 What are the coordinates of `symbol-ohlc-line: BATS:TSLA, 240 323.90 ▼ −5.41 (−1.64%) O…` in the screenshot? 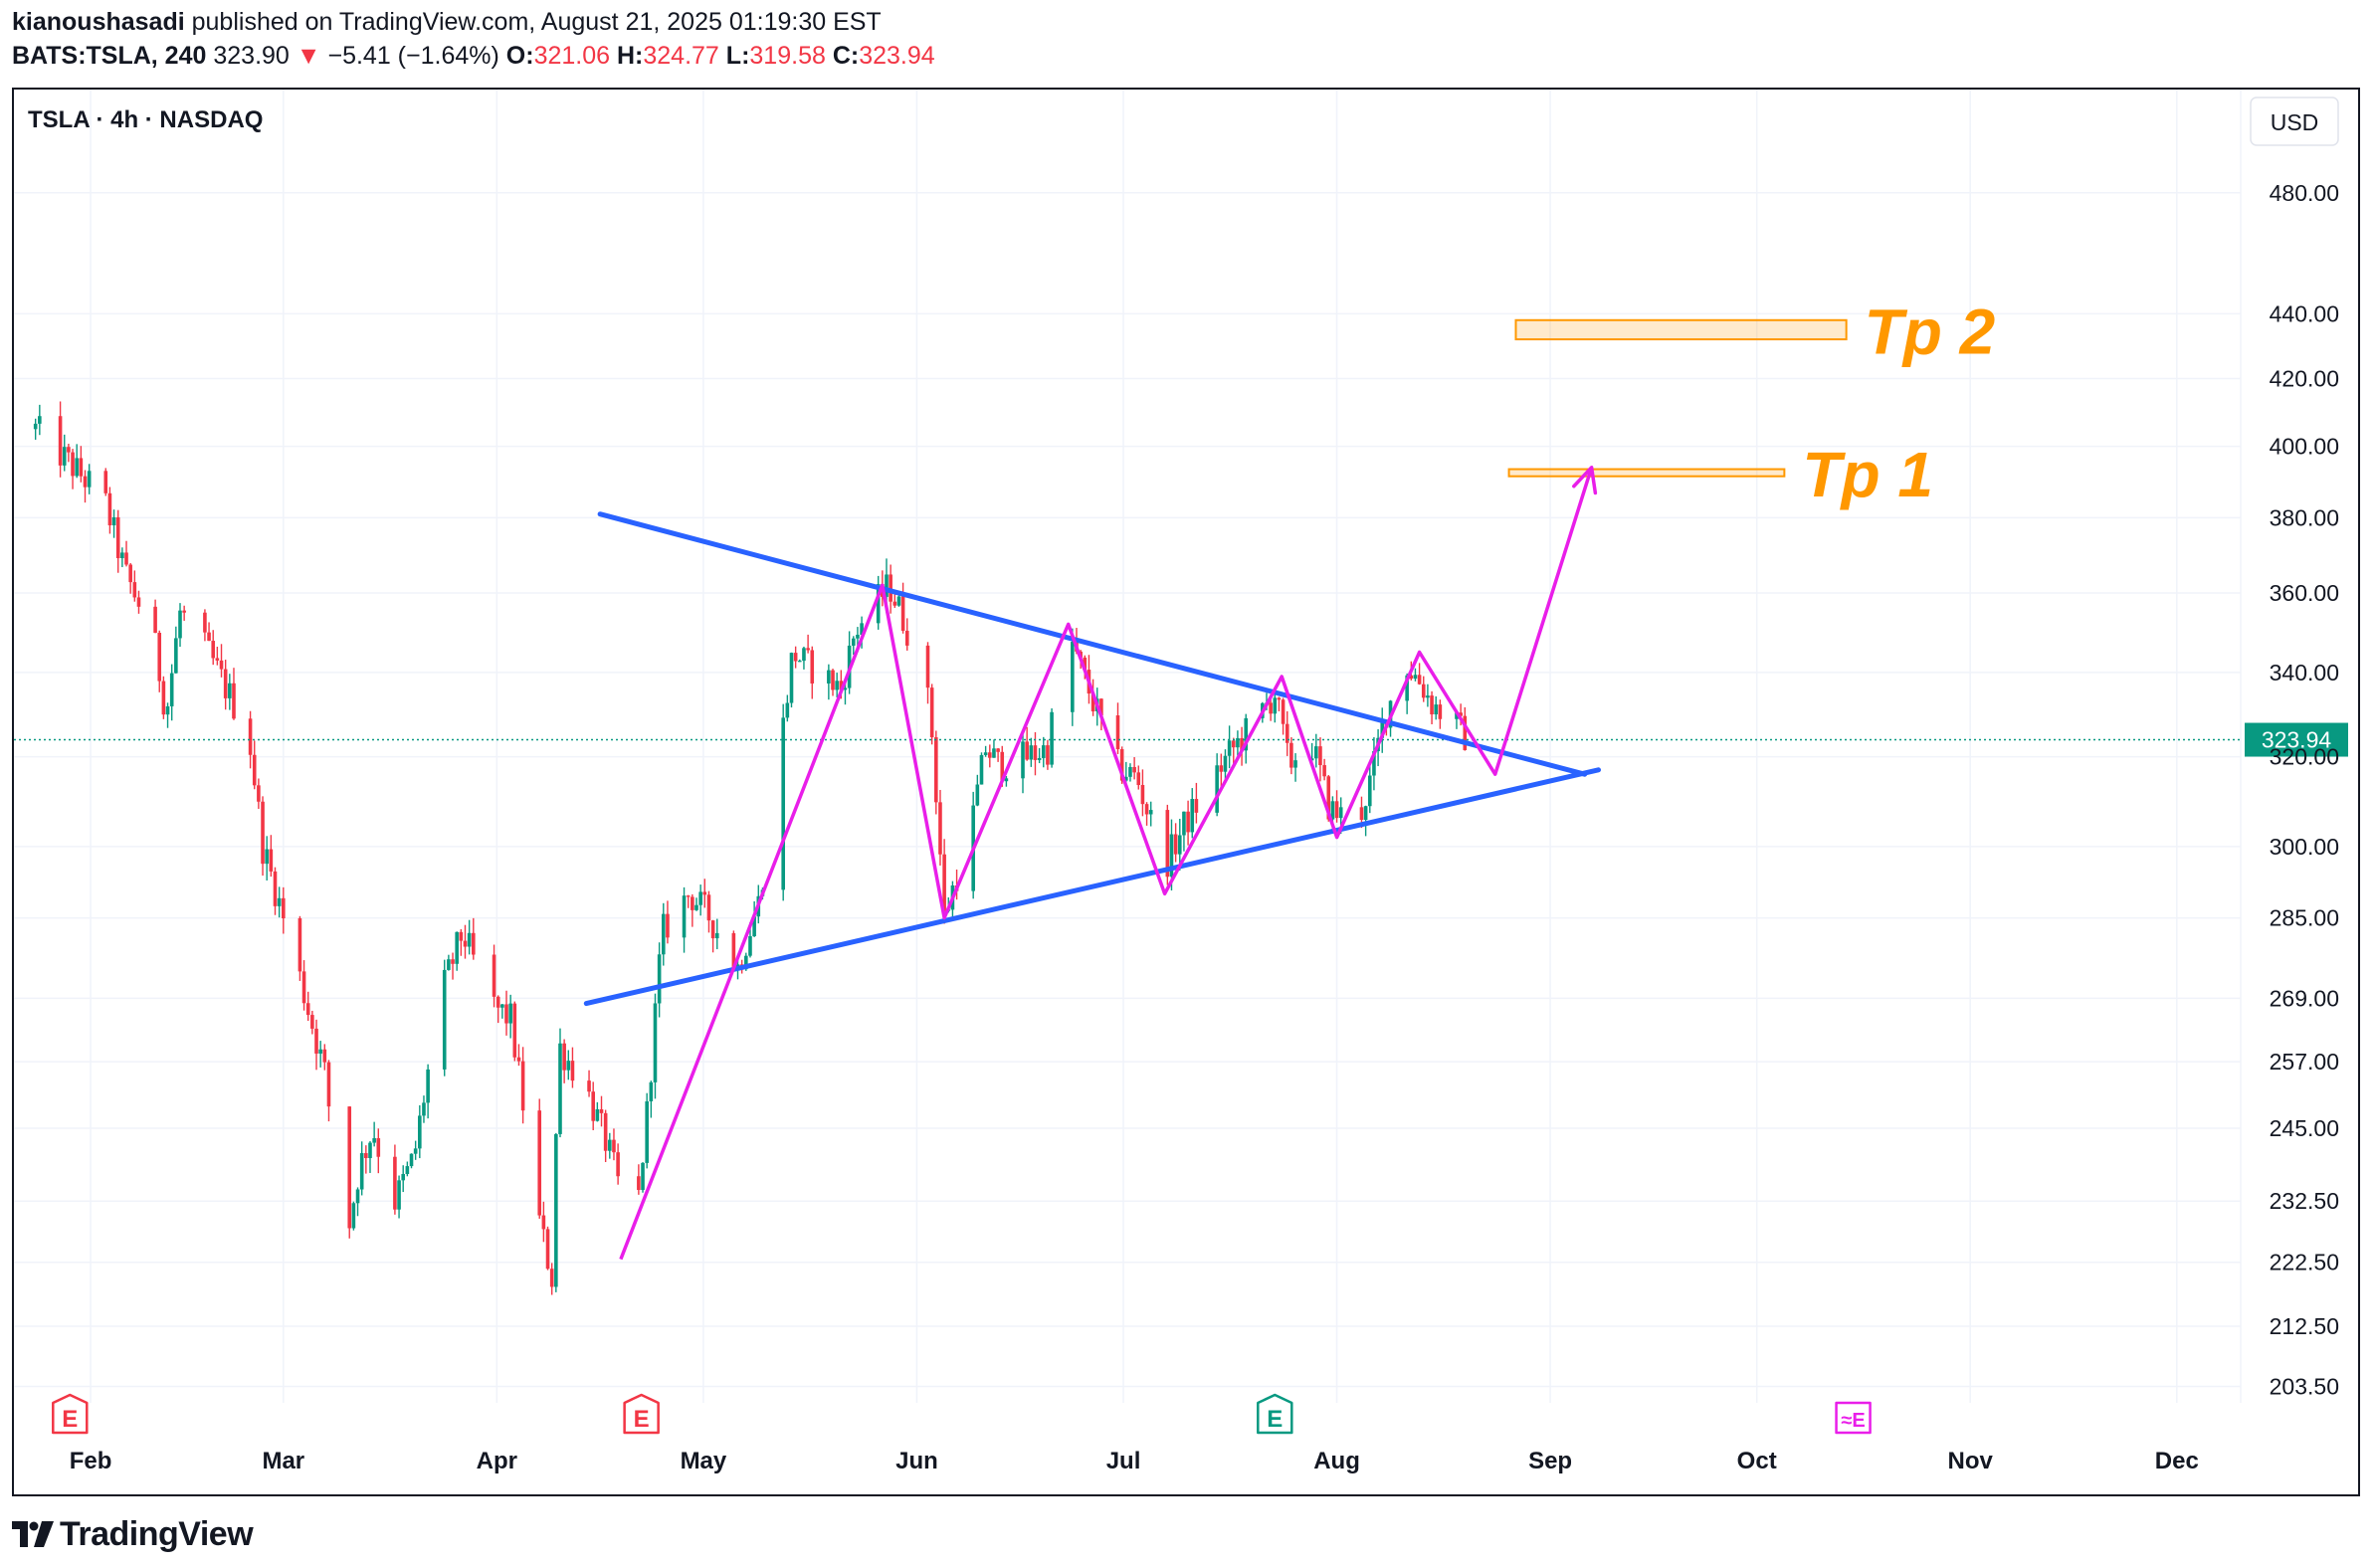 It's located at (473, 56).